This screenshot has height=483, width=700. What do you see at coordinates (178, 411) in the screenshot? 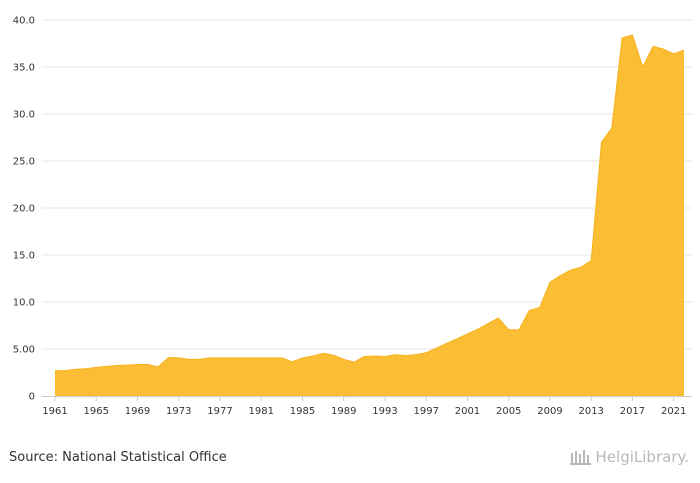
I see `x-tick-label: 1973` at bounding box center [178, 411].